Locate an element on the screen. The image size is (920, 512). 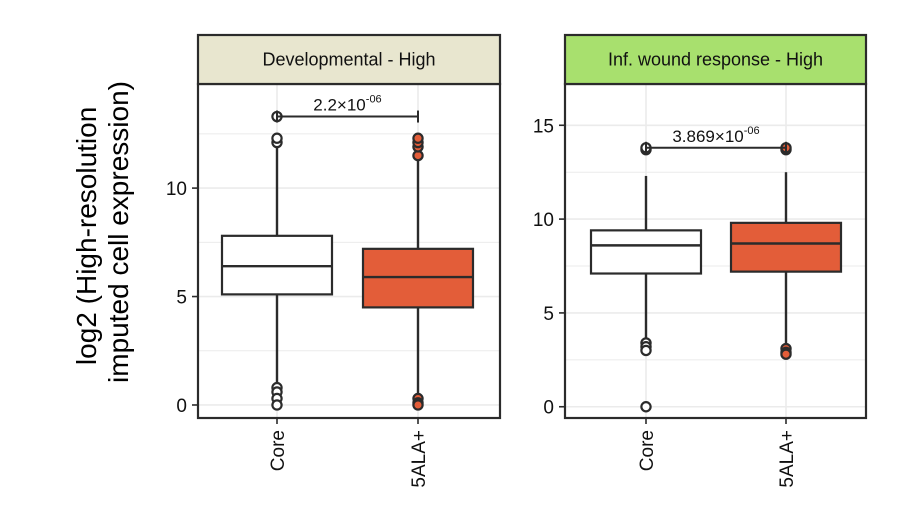
significance-bracket: 3.869×10-06 is located at coordinates (716, 139).